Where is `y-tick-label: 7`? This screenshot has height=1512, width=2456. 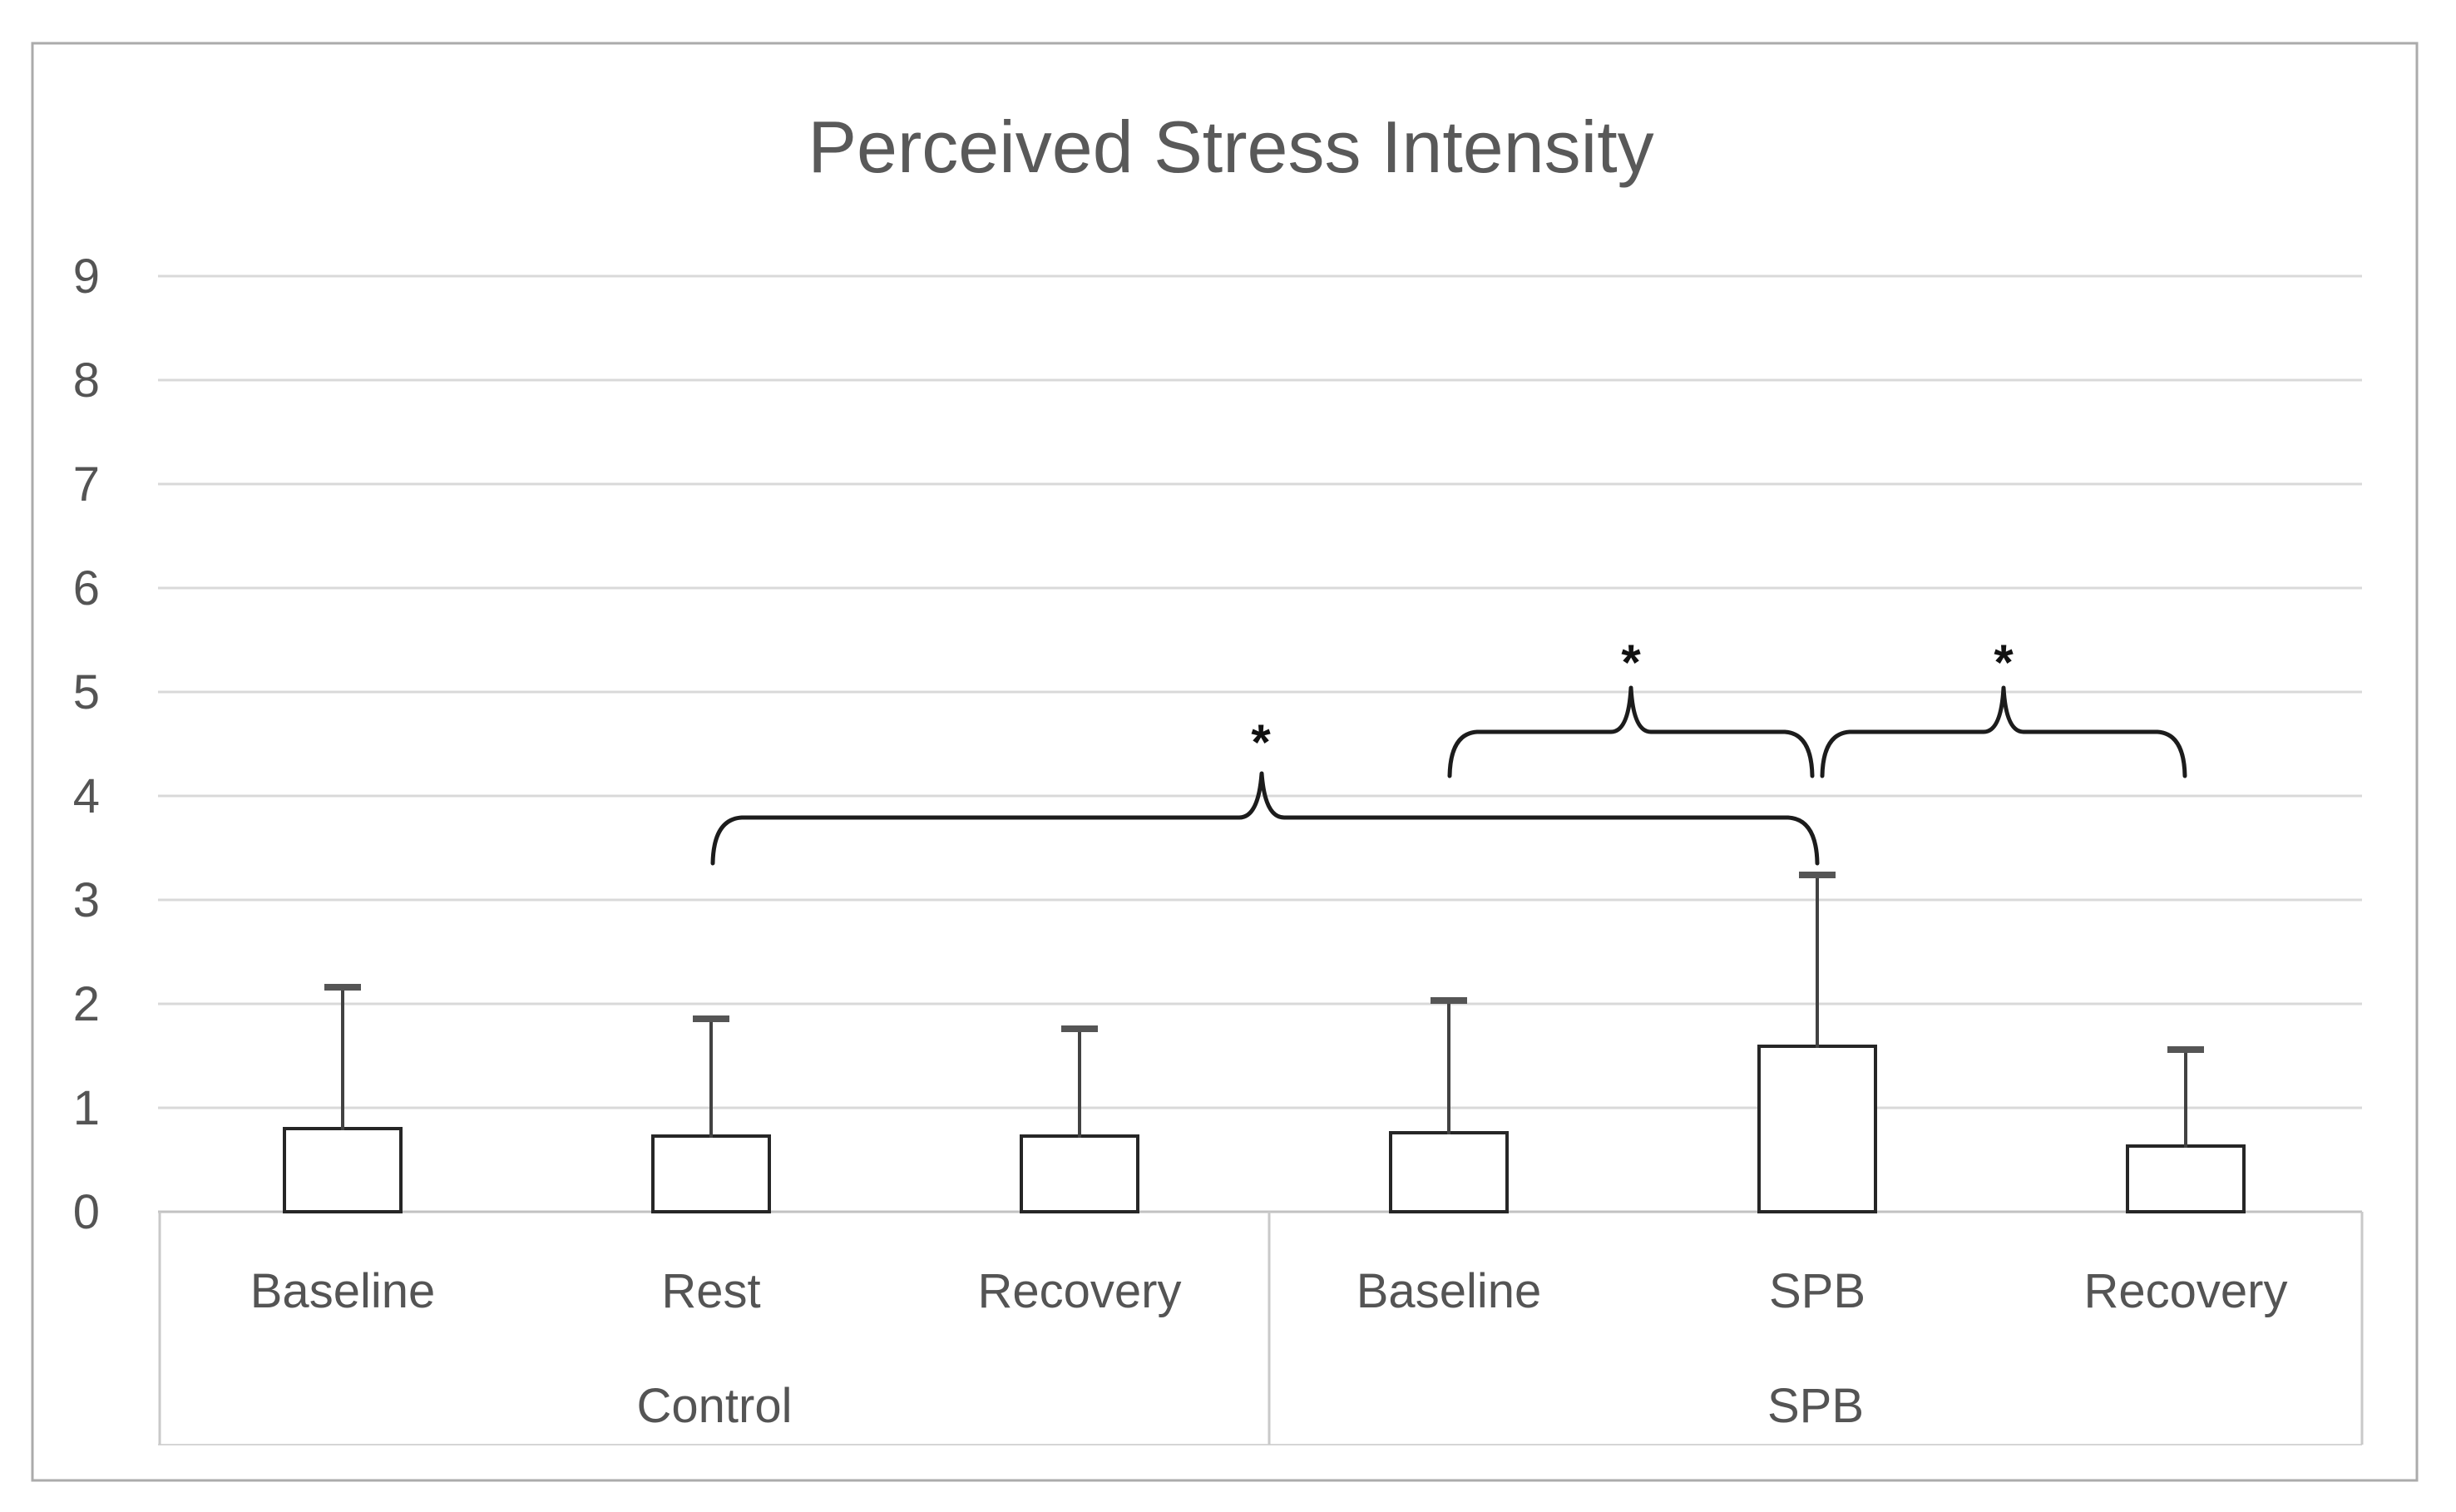
y-tick-label: 7 is located at coordinates (86, 484).